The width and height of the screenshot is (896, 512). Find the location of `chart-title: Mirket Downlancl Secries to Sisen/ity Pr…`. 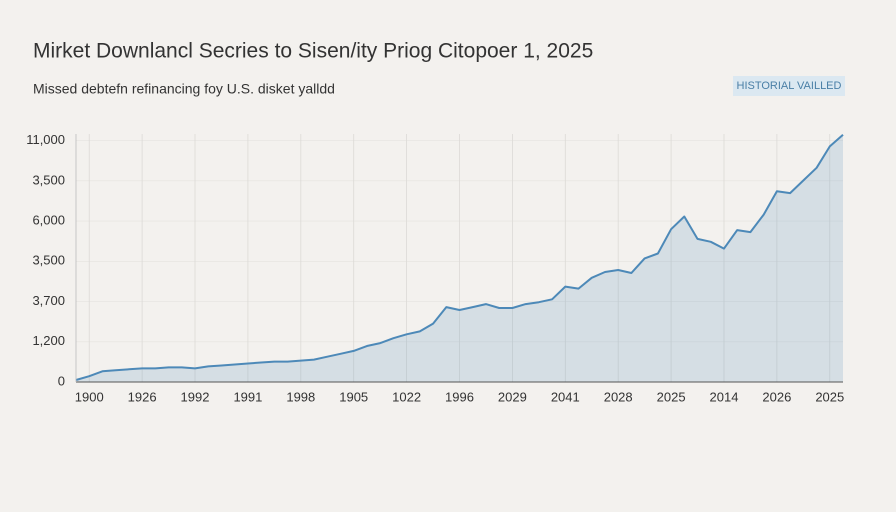

chart-title: Mirket Downlancl Secries to Sisen/ity Pr… is located at coordinates (313, 51).